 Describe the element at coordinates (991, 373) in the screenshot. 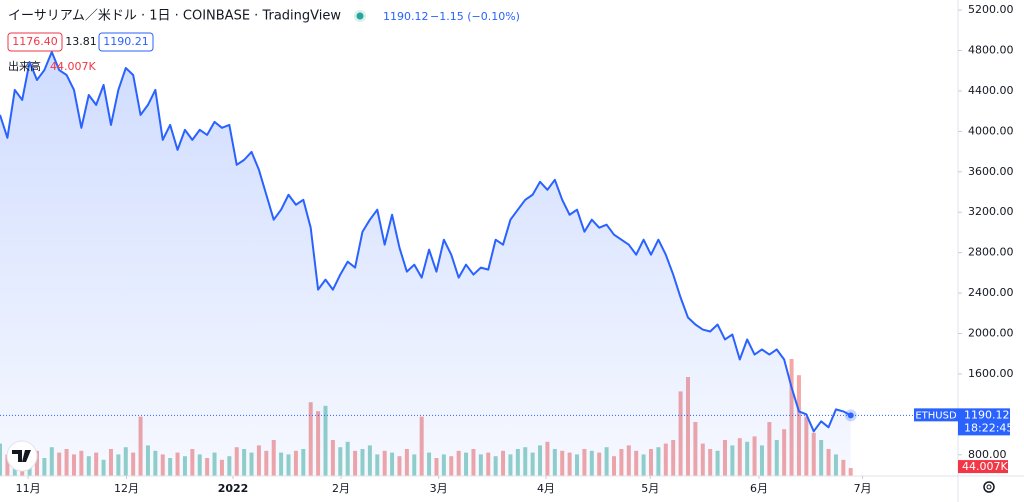

I see `y-tick-label: 1600.00` at that location.